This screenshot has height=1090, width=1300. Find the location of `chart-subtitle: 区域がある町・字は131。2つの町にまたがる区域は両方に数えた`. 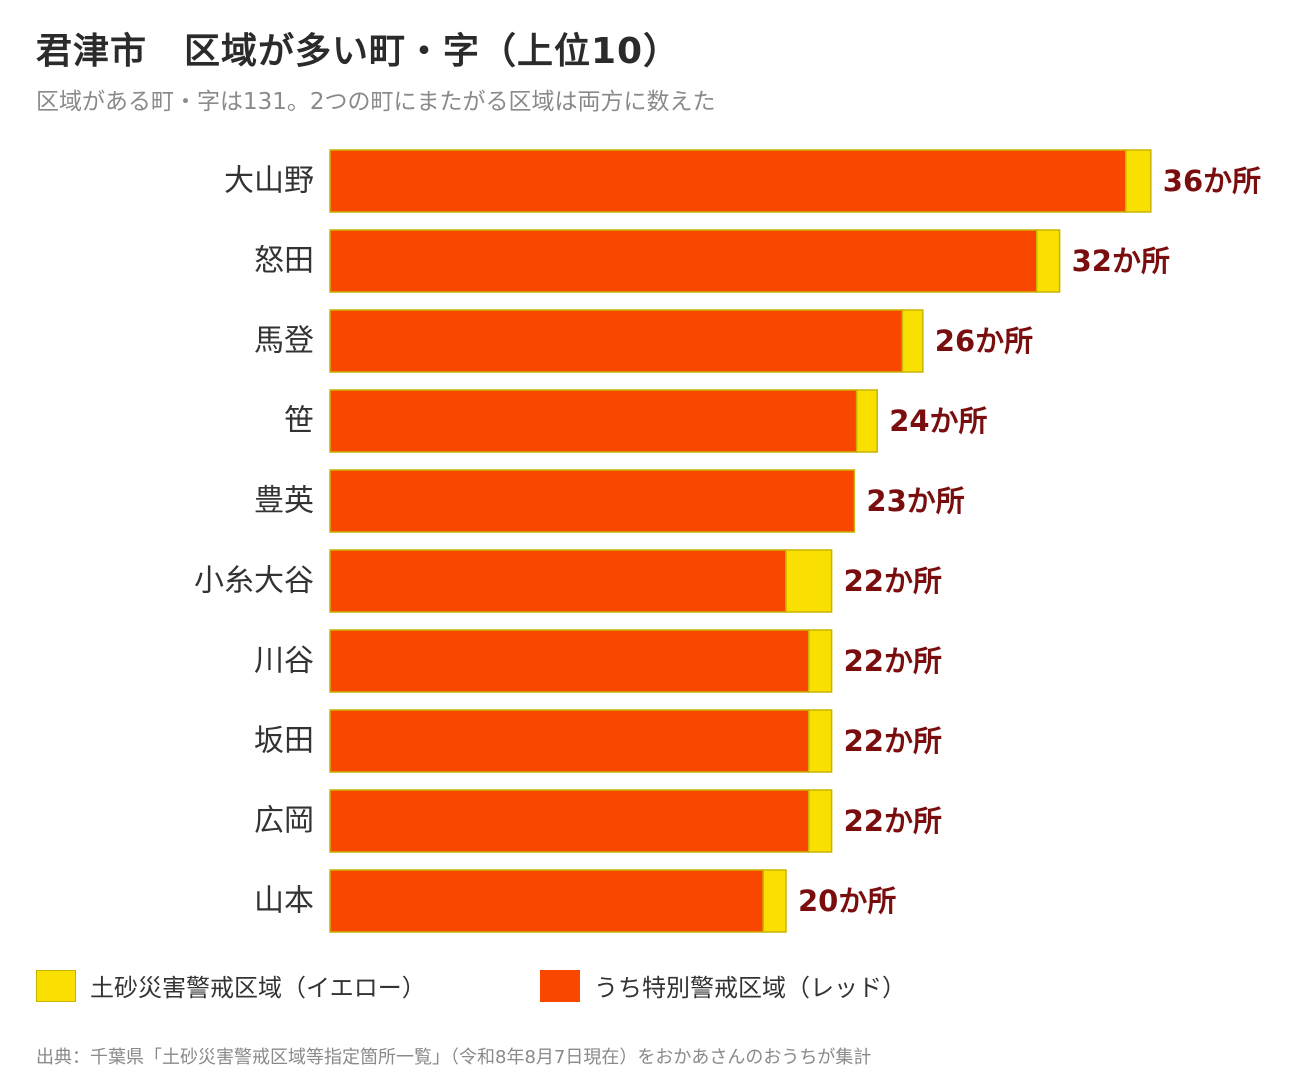

chart-subtitle: 区域がある町・字は131。2つの町にまたがる区域は両方に数えた is located at coordinates (376, 102).